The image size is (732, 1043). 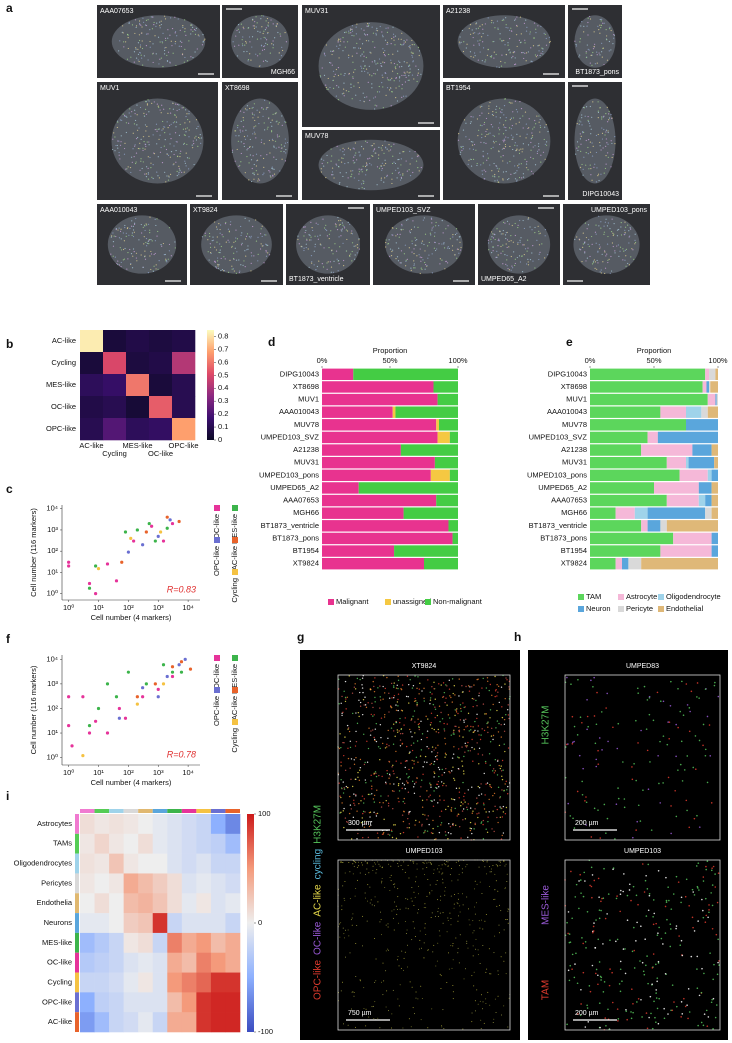 I want to click on point, so click(x=181, y=661).